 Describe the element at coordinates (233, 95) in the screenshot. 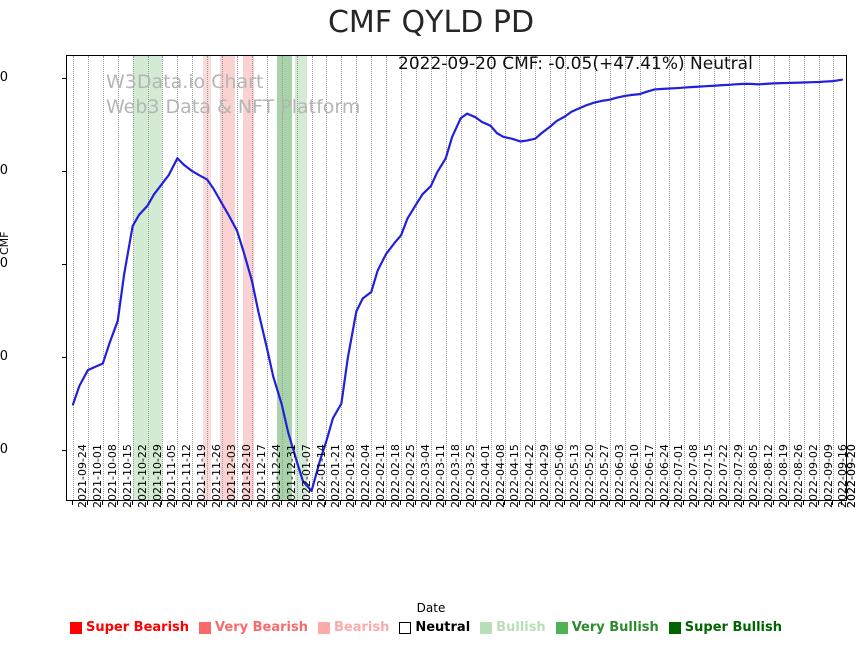

I see `watermark: W3Data.io Chart Web3 Data & NFT Platform` at that location.